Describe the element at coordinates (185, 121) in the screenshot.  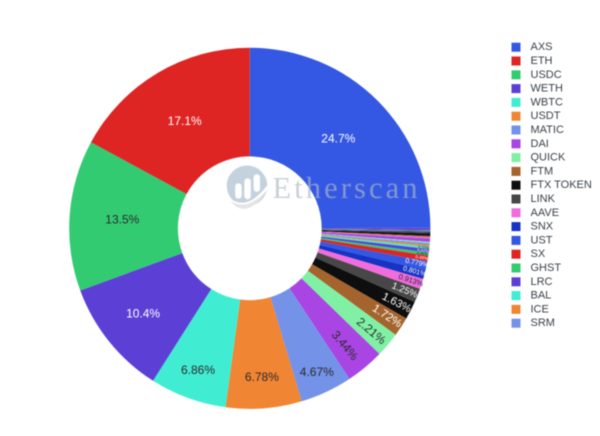
I see `svg-text: 17.1%` at that location.